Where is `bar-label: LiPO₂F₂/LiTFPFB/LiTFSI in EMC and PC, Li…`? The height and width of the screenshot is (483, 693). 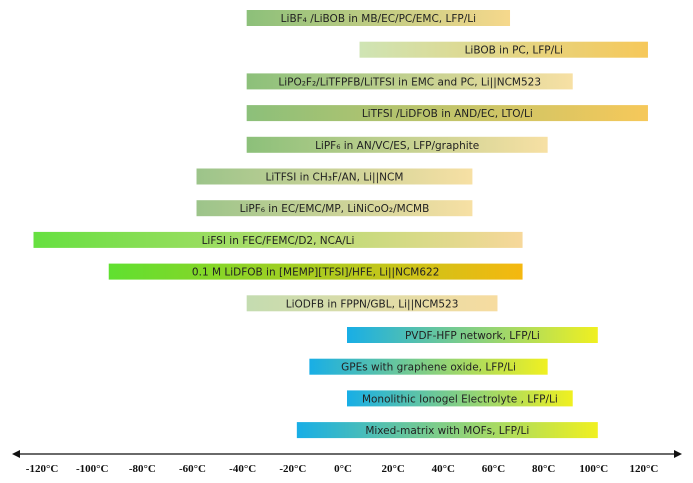 bar-label: LiPO₂F₂/LiTFPFB/LiTFSI in EMC and PC, Li… is located at coordinates (409, 82).